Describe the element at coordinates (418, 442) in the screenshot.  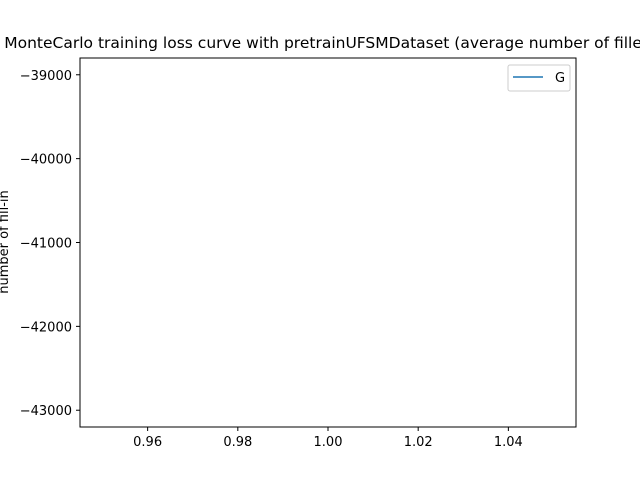
I see `x-tick-label: 1.02` at that location.